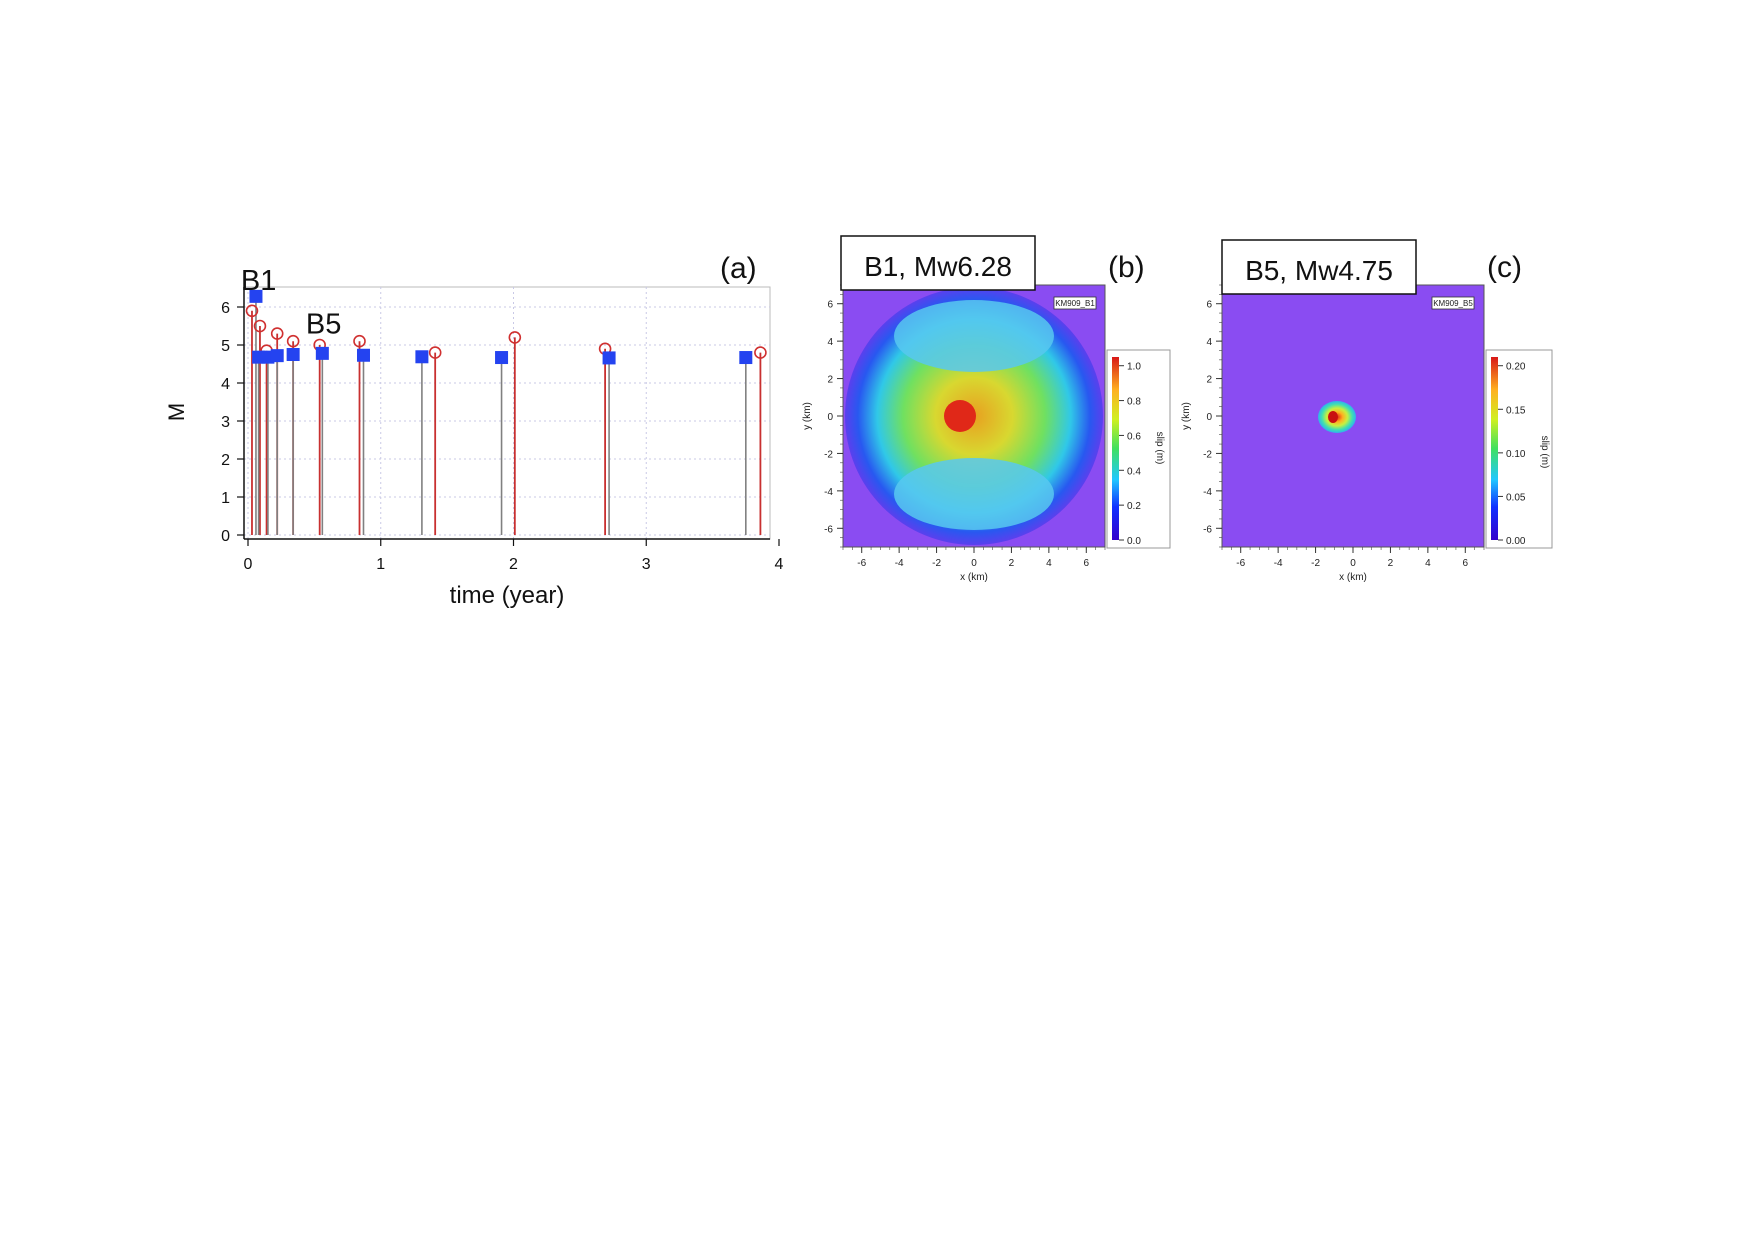 Image resolution: width=1754 pixels, height=1239 pixels. What do you see at coordinates (1134, 367) in the screenshot?
I see `colorbar-tick-label: 1.0` at bounding box center [1134, 367].